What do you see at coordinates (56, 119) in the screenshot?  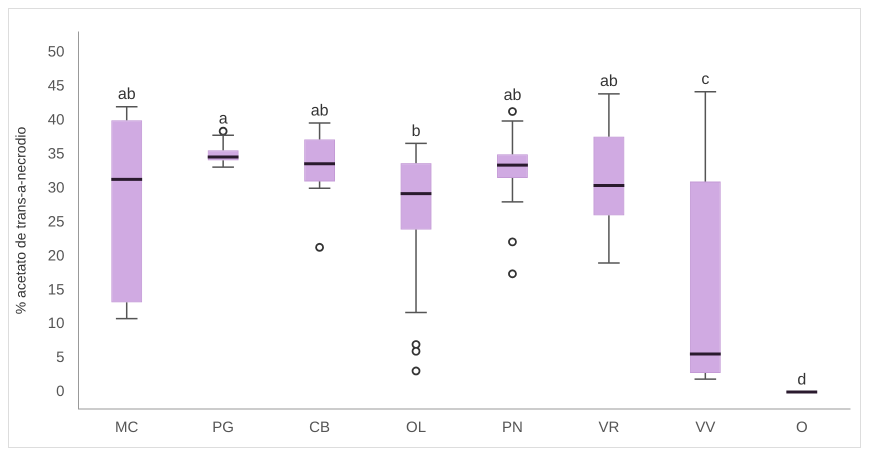 I see `y-tick-label: 40` at bounding box center [56, 119].